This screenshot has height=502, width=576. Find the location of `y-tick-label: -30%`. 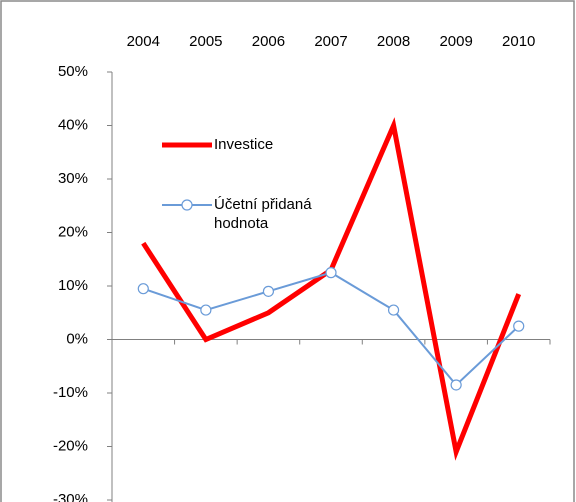

y-tick-label: -30% is located at coordinates (70, 496).